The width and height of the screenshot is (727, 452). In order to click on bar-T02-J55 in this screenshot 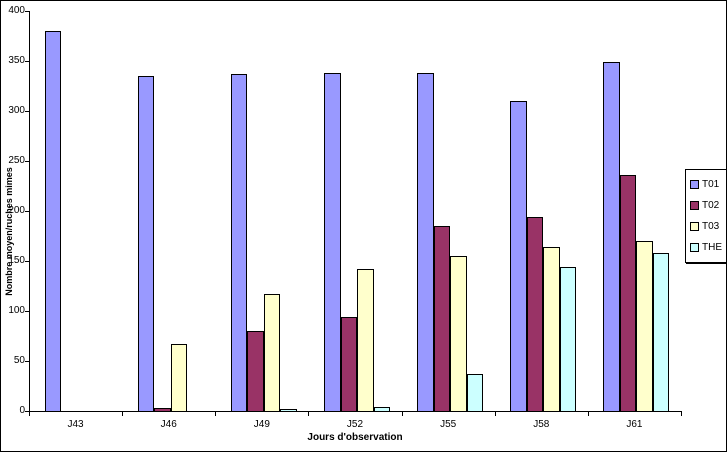, I will do `click(442, 318)`.